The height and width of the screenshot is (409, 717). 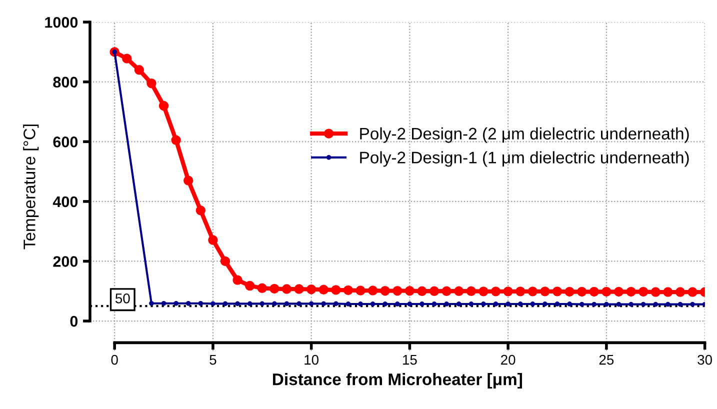 I want to click on x-tick-label: 10, so click(x=311, y=359).